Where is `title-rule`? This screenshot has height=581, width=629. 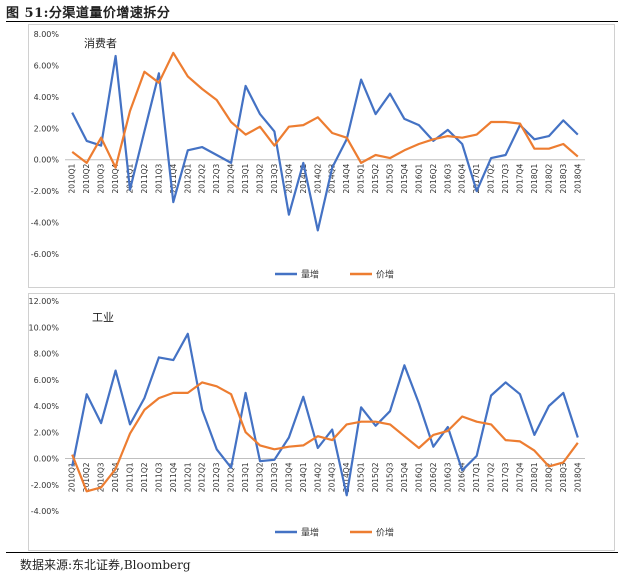 title-rule is located at coordinates (312, 21).